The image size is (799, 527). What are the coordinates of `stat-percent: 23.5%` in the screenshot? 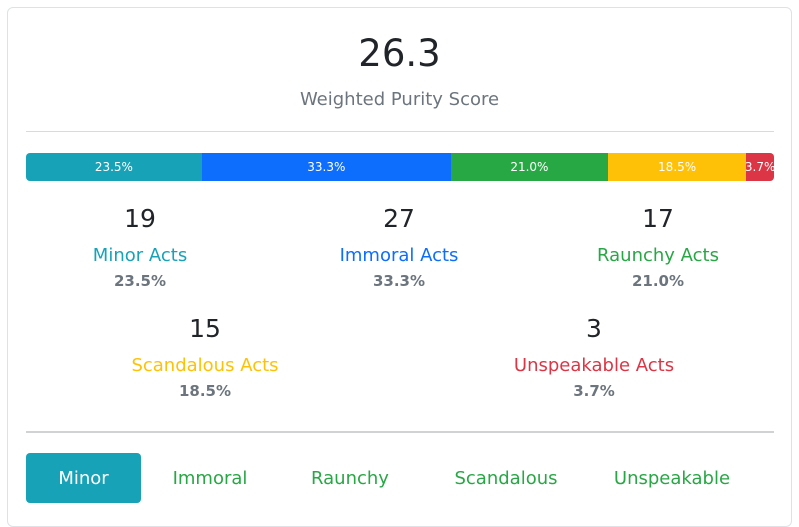 It's located at (140, 281).